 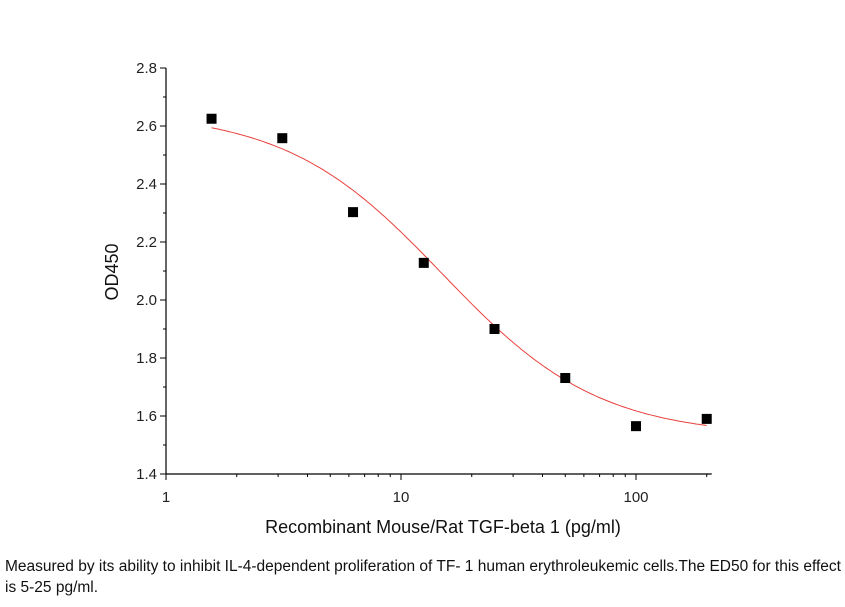 What do you see at coordinates (166, 497) in the screenshot?
I see `x-tick-label: 1` at bounding box center [166, 497].